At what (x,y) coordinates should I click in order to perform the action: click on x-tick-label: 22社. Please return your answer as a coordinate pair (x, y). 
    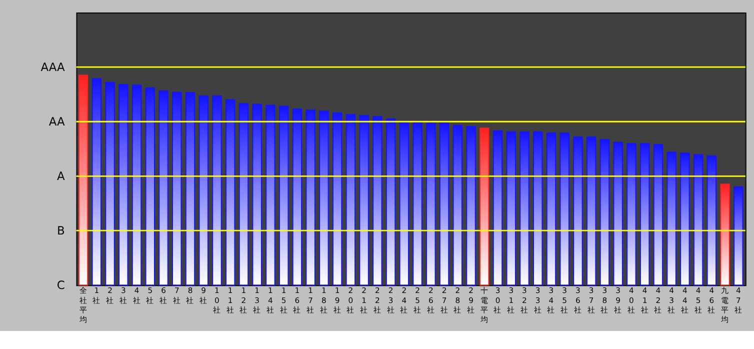
    Looking at the image, I should click on (377, 300).